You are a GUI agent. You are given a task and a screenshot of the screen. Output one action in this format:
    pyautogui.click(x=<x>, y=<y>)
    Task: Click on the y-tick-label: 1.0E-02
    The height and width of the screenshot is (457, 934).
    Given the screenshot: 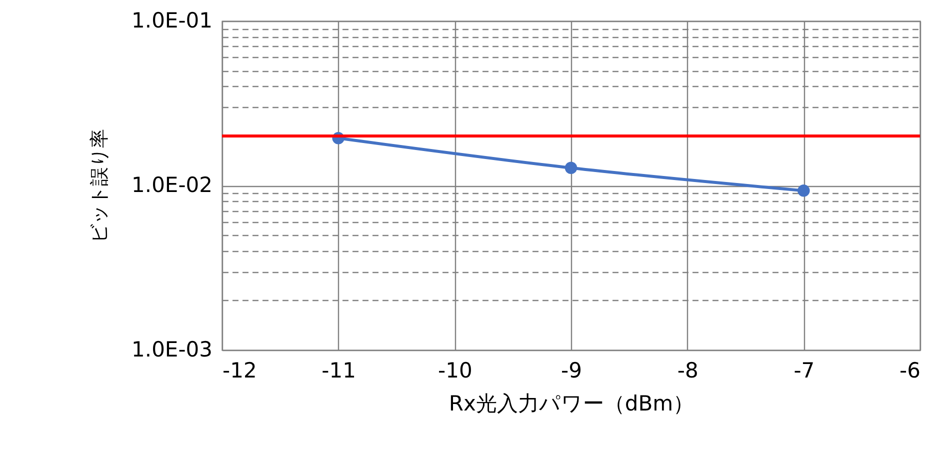 What is the action you would take?
    pyautogui.click(x=172, y=185)
    